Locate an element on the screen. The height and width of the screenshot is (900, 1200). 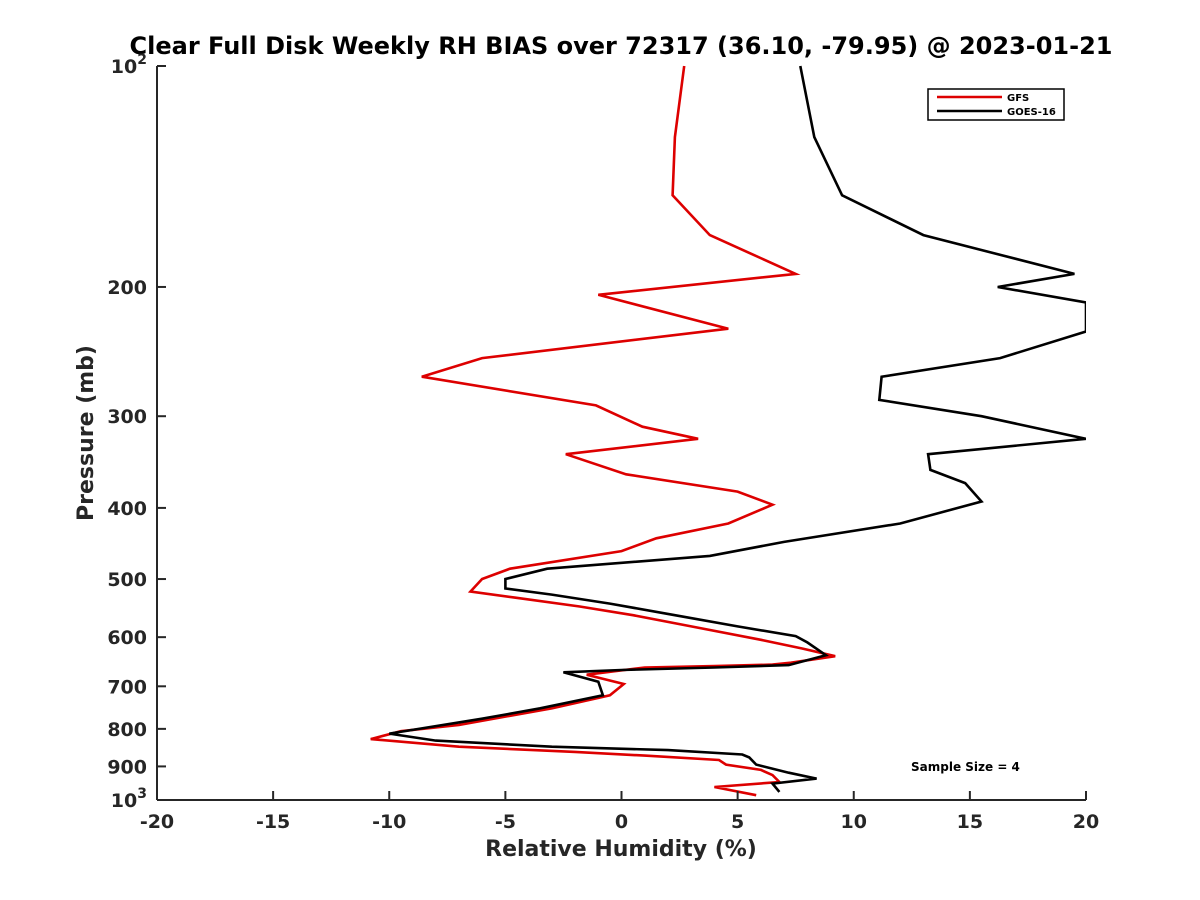
x-tick-label: -10 is located at coordinates (389, 822).